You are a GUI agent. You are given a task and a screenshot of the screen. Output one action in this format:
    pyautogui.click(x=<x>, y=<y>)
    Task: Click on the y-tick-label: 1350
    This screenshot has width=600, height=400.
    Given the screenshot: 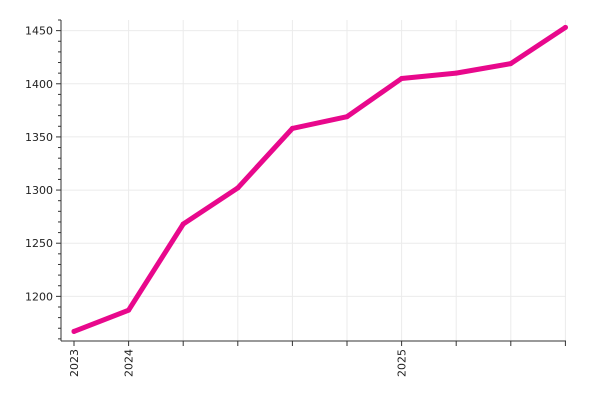 What is the action you would take?
    pyautogui.click(x=39, y=137)
    